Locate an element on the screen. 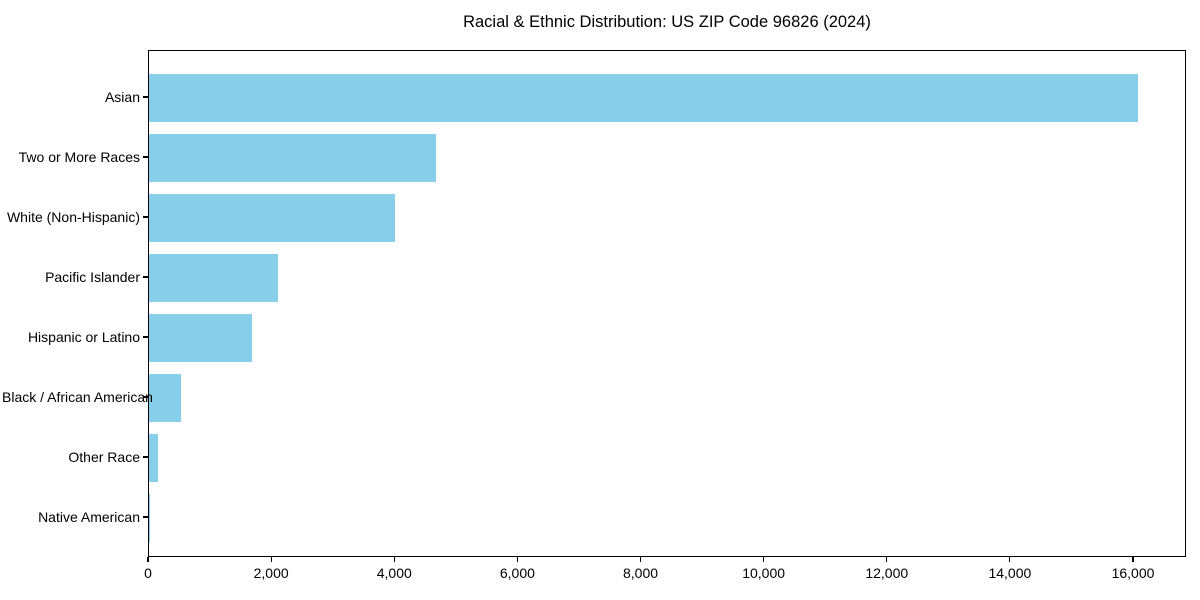 The width and height of the screenshot is (1200, 600). bar-black-african-american is located at coordinates (165, 398).